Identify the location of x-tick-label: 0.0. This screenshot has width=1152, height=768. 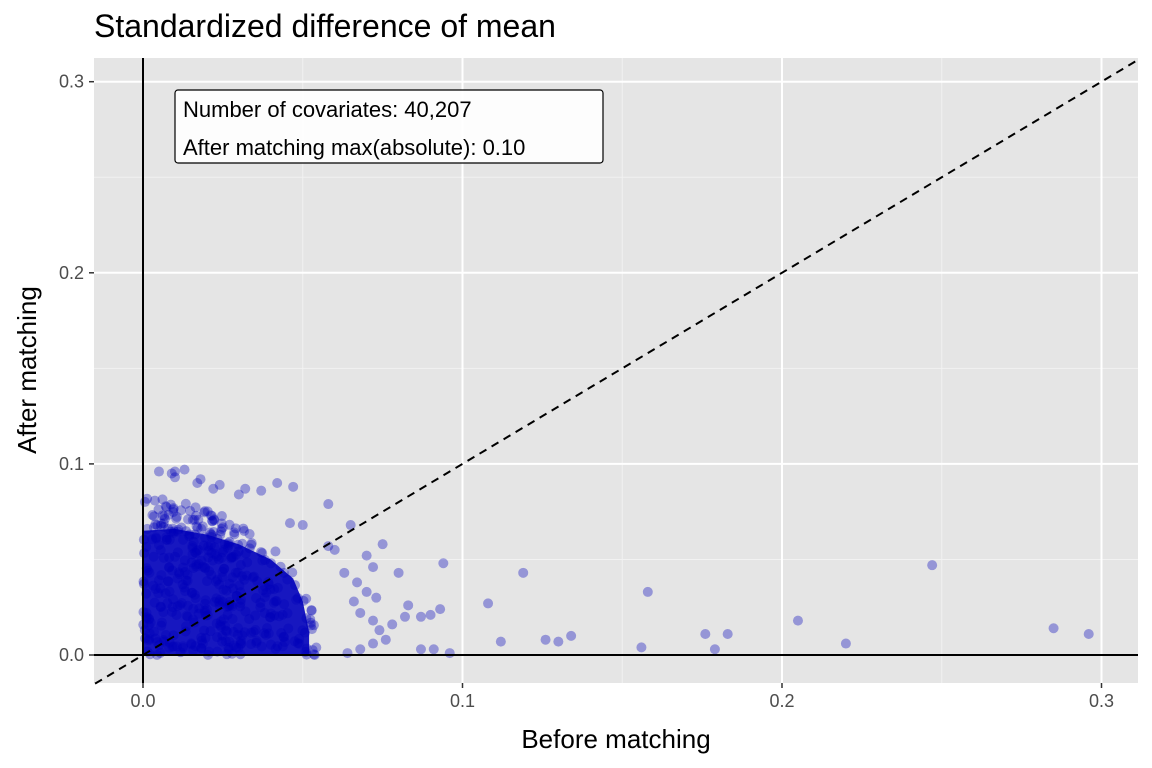
(142, 701).